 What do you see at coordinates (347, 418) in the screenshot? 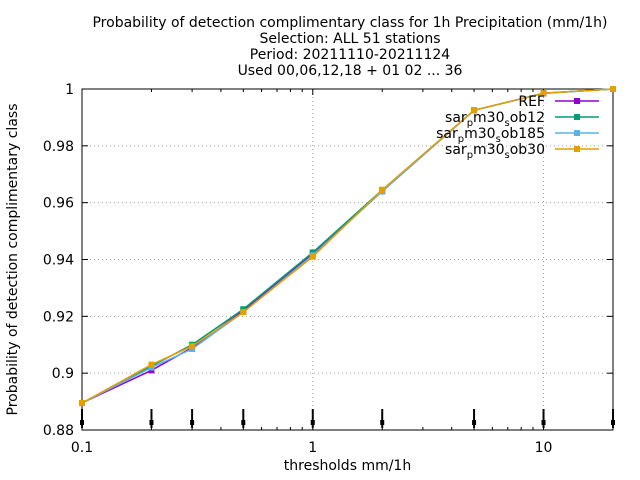
I see `threshold-markers` at bounding box center [347, 418].